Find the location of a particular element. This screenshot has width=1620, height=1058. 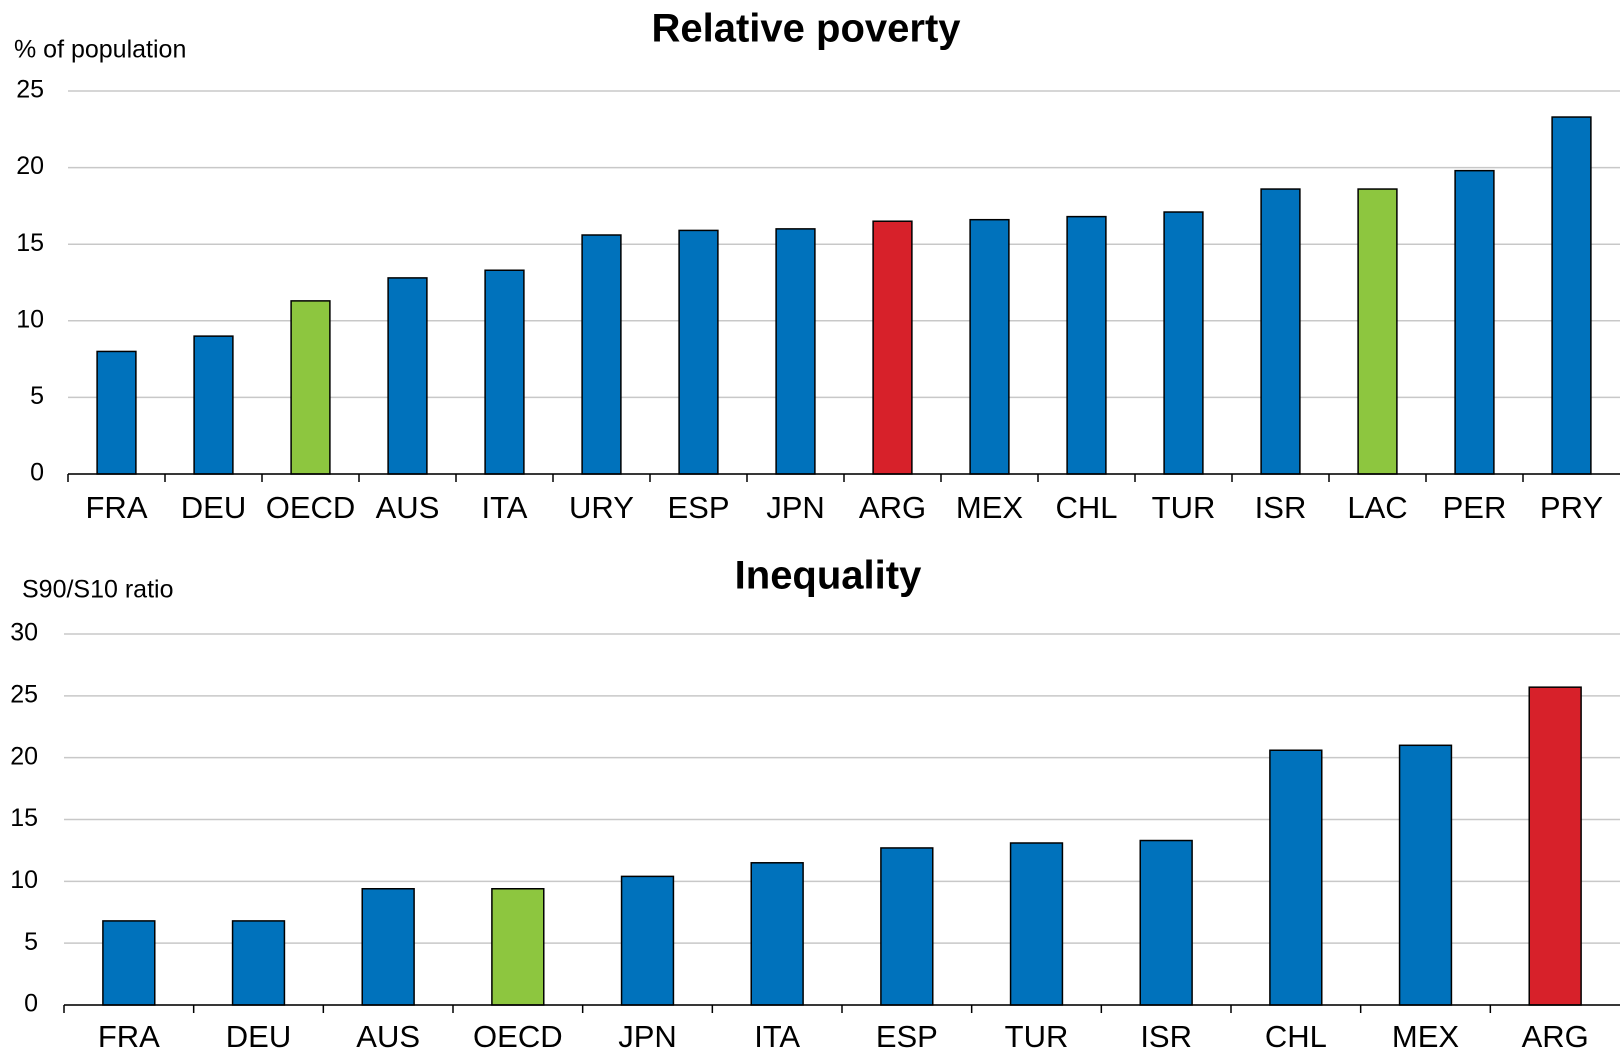

y-axis-label: % of population is located at coordinates (100, 50).